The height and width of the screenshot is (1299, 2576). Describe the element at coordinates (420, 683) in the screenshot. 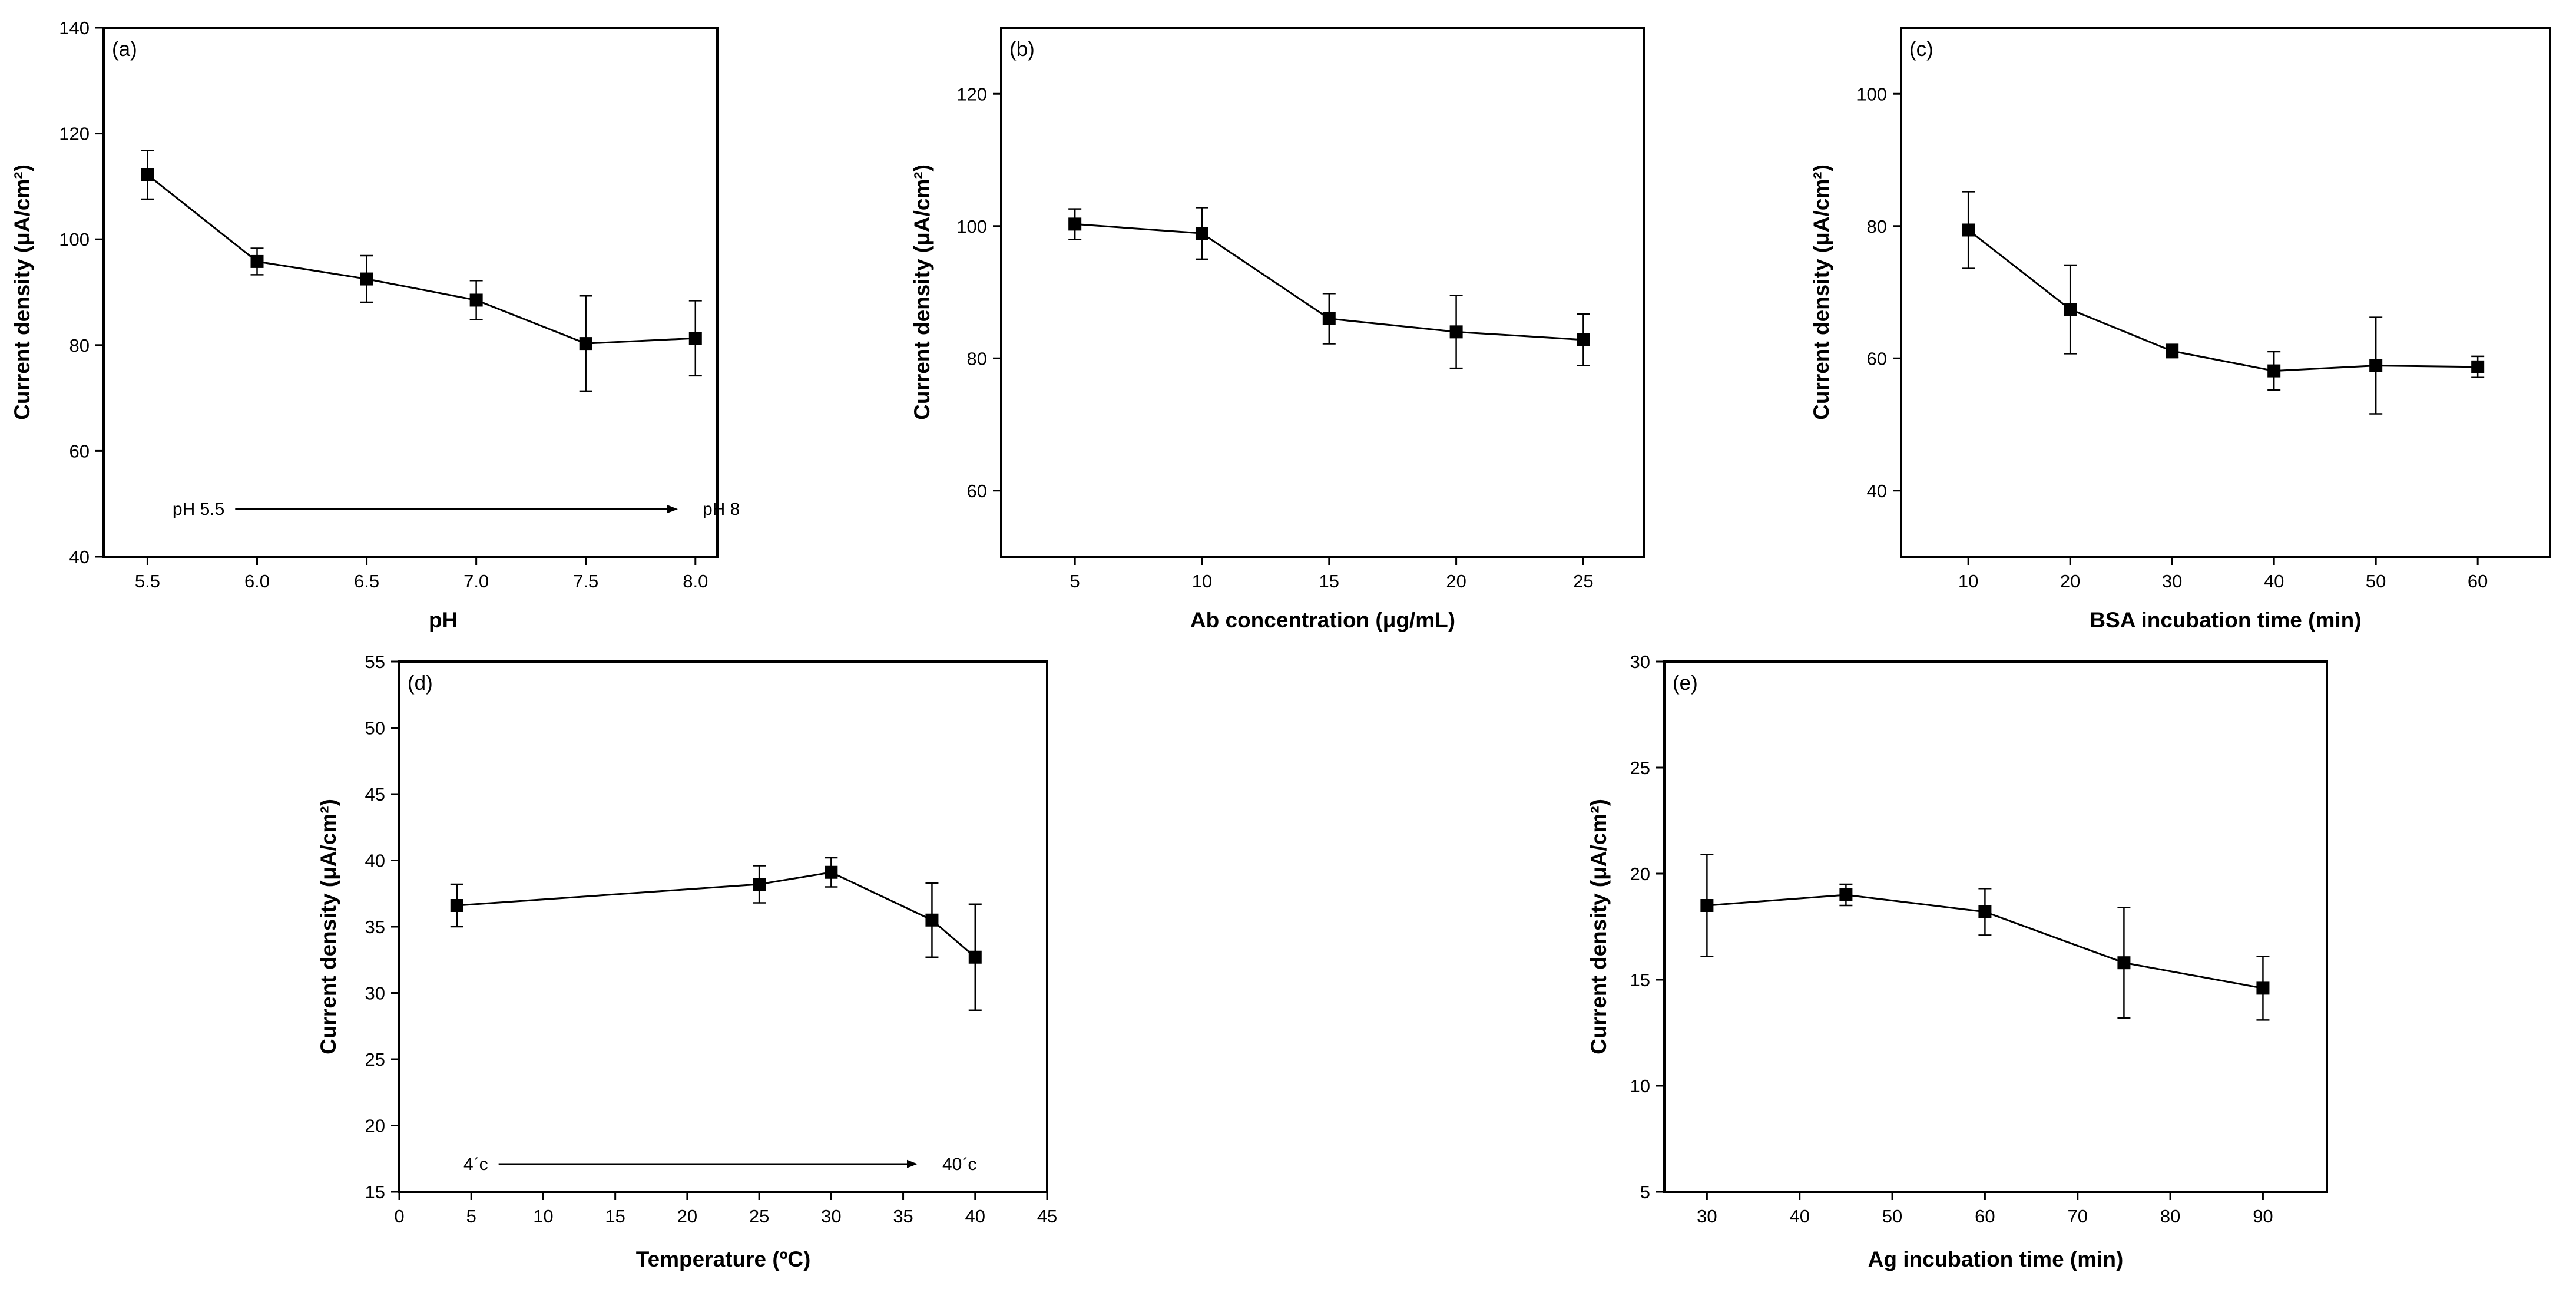

I see `panel-label: (d)` at that location.